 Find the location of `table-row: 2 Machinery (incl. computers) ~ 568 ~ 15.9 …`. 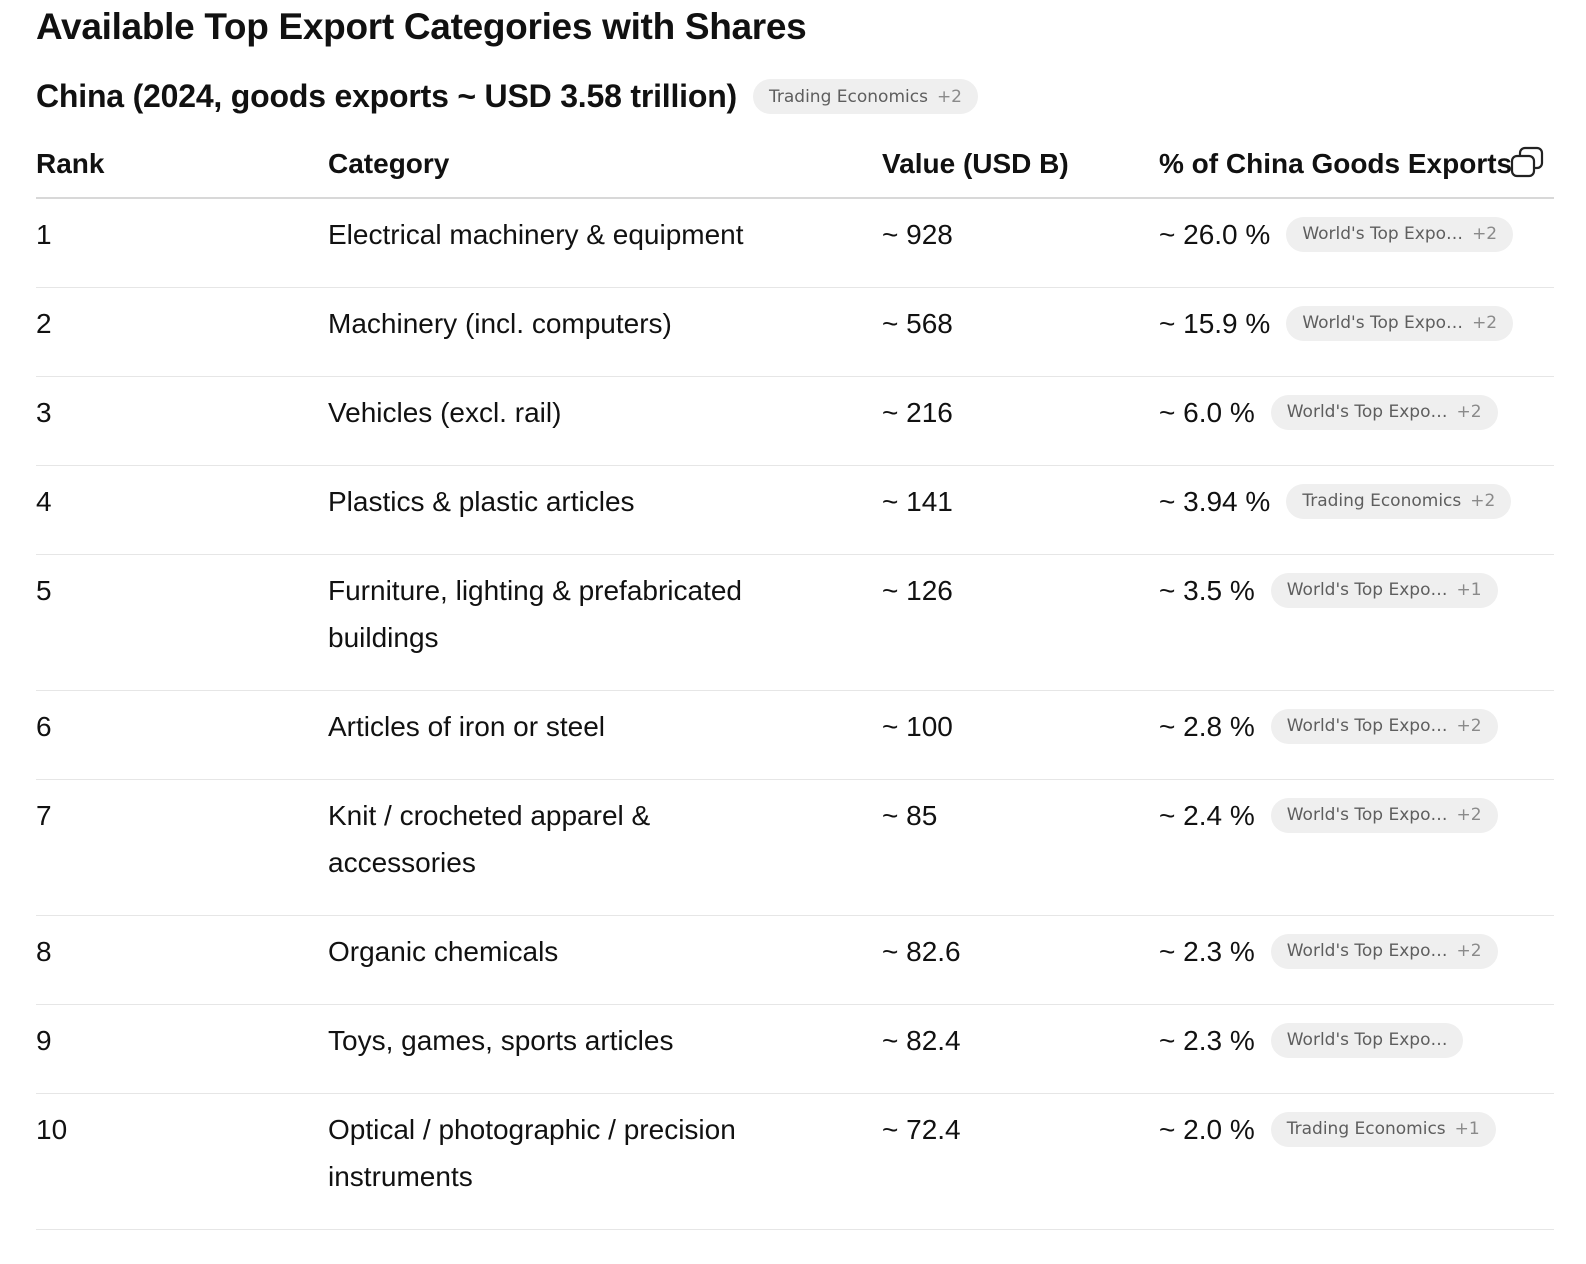

table-row: 2 Machinery (incl. computers) ~ 568 ~ 15.9 … is located at coordinates (795, 332).